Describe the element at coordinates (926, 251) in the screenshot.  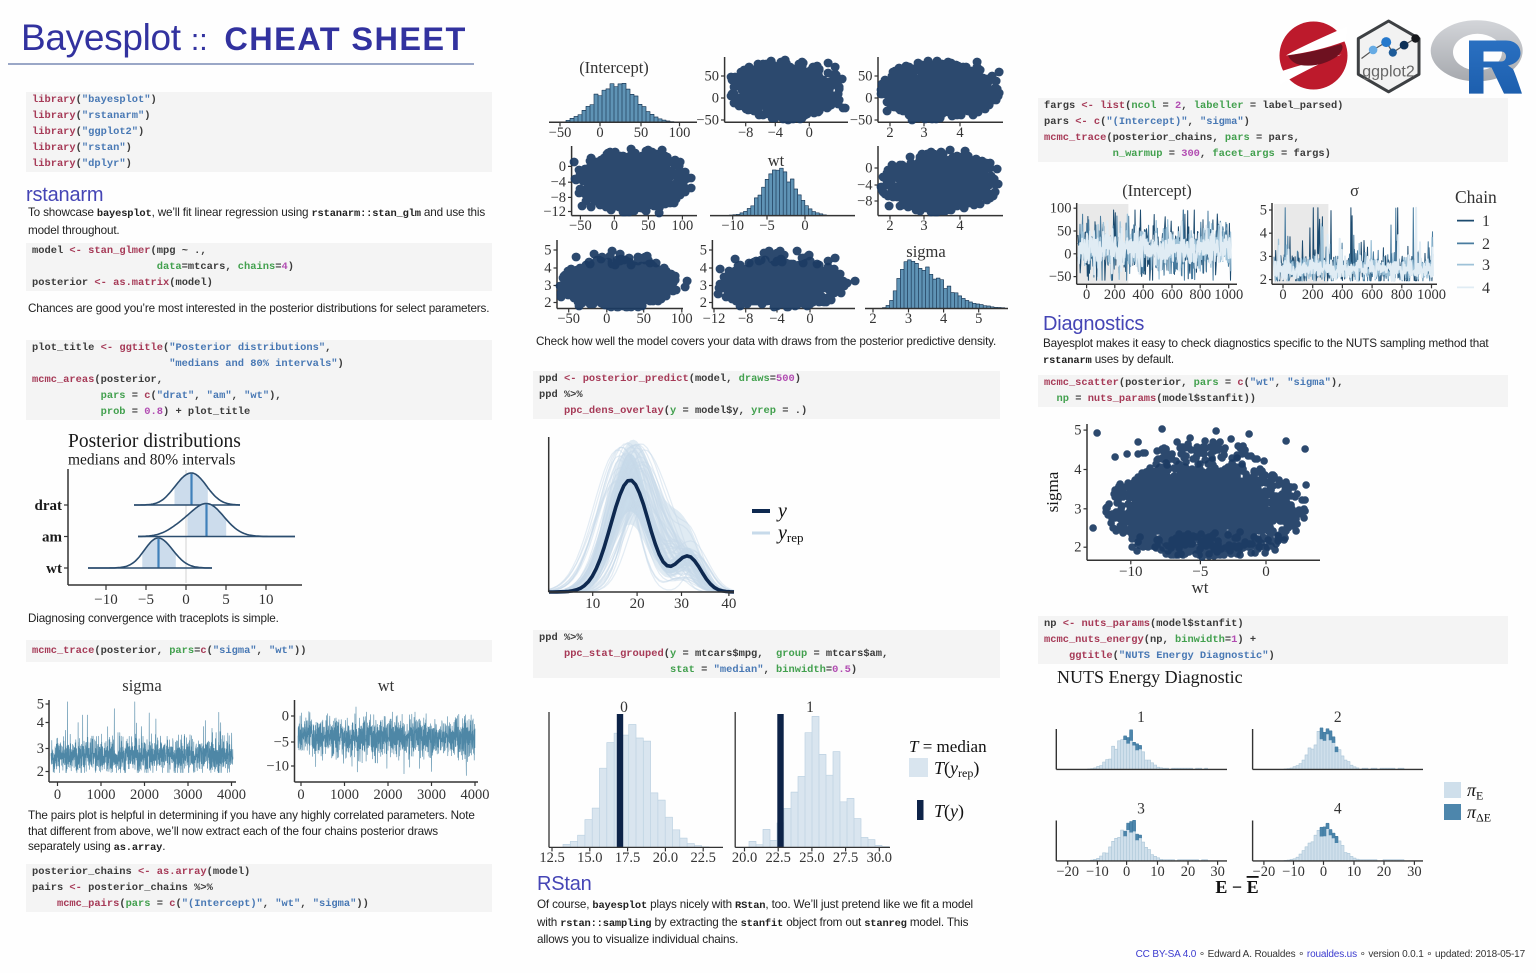
I see `svg-text: sigma` at that location.